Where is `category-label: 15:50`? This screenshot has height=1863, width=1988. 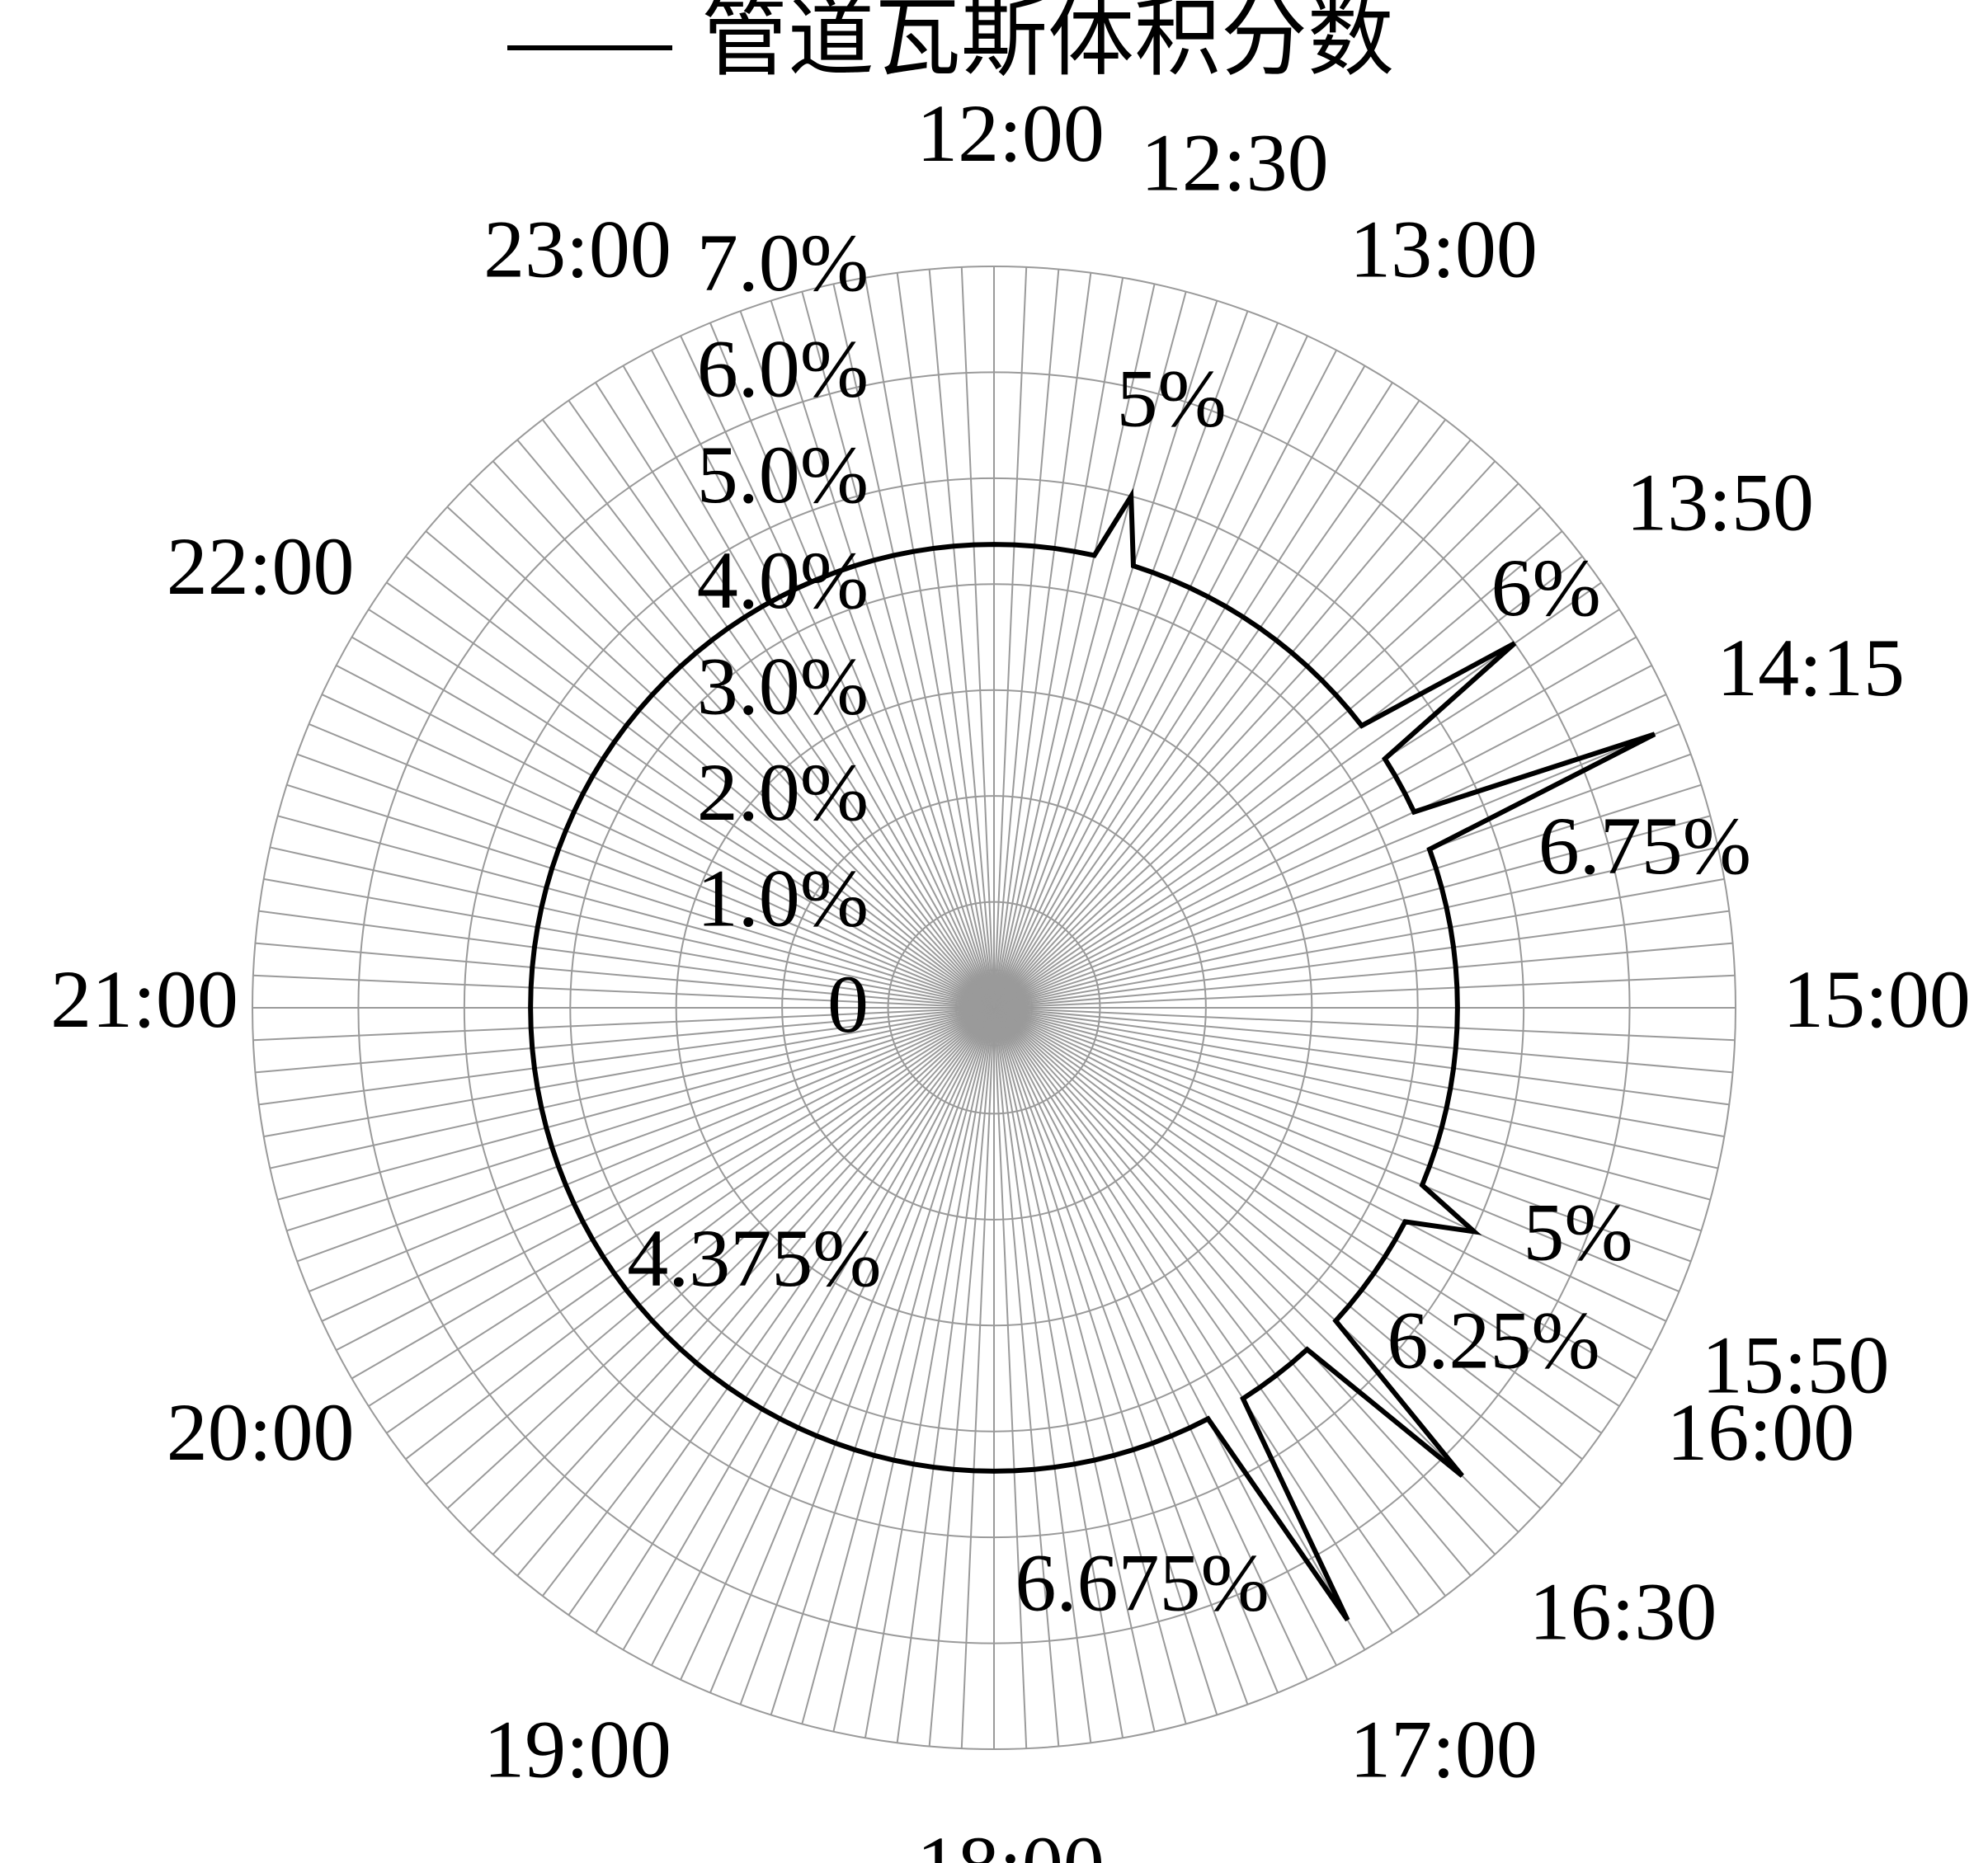 category-label: 15:50 is located at coordinates (1796, 1366).